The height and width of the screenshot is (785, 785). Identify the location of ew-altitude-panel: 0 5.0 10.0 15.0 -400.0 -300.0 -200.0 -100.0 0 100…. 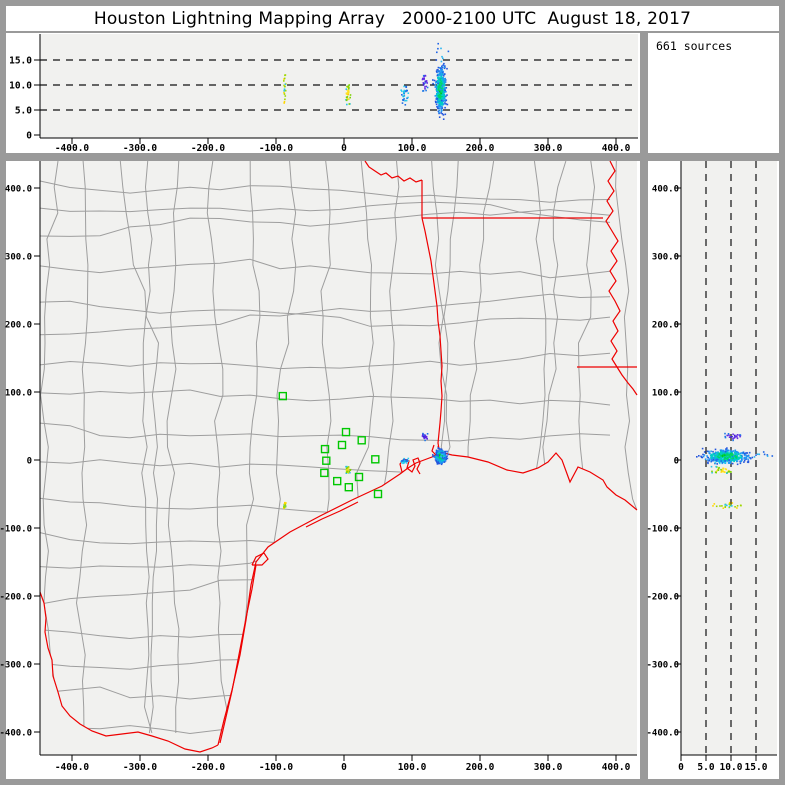
(323, 93).